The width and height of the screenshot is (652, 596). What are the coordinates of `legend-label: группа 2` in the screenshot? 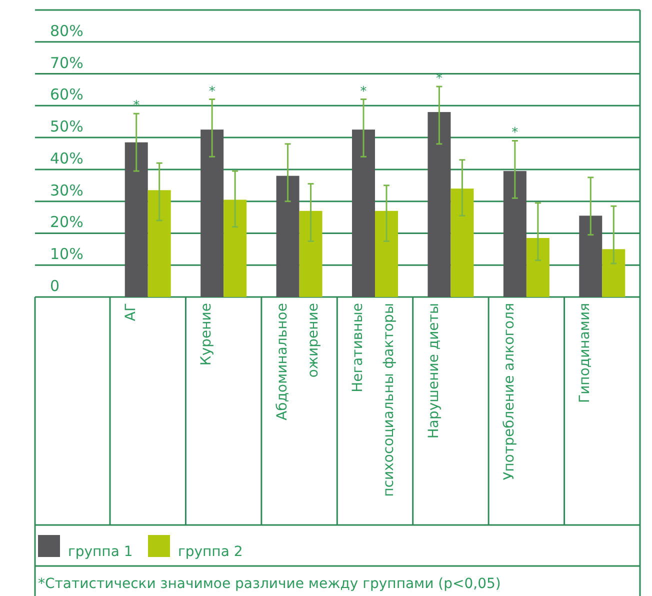 It's located at (210, 552).